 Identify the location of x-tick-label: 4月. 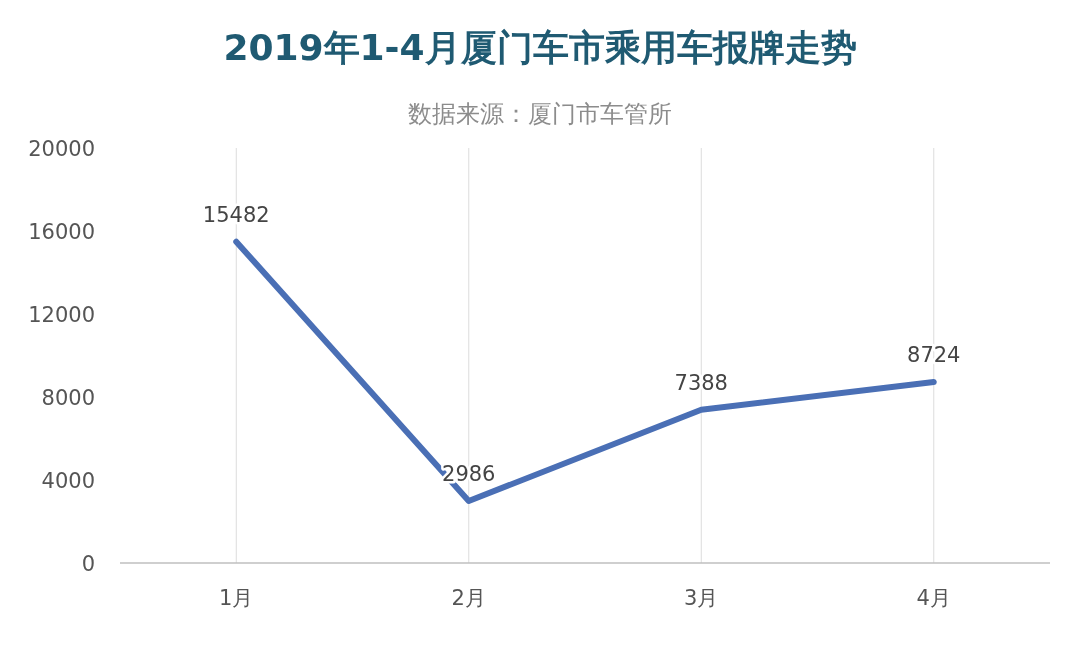
(933, 598).